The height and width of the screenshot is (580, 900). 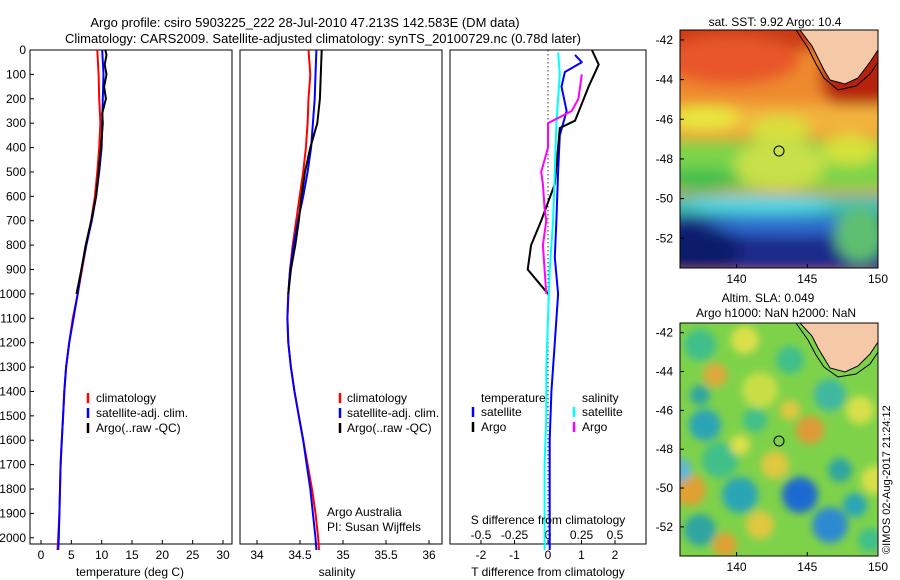 What do you see at coordinates (13, 465) in the screenshot?
I see `depth-tick-label: 1700` at bounding box center [13, 465].